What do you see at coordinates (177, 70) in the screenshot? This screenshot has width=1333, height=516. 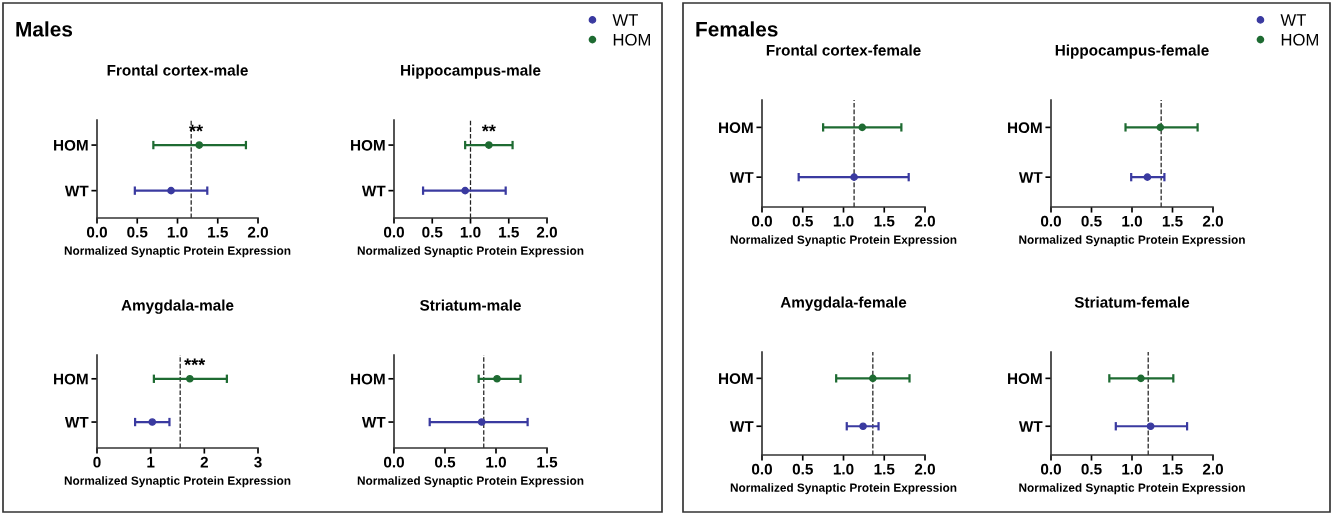 I see `chart-title: Frontal cortex-male` at bounding box center [177, 70].